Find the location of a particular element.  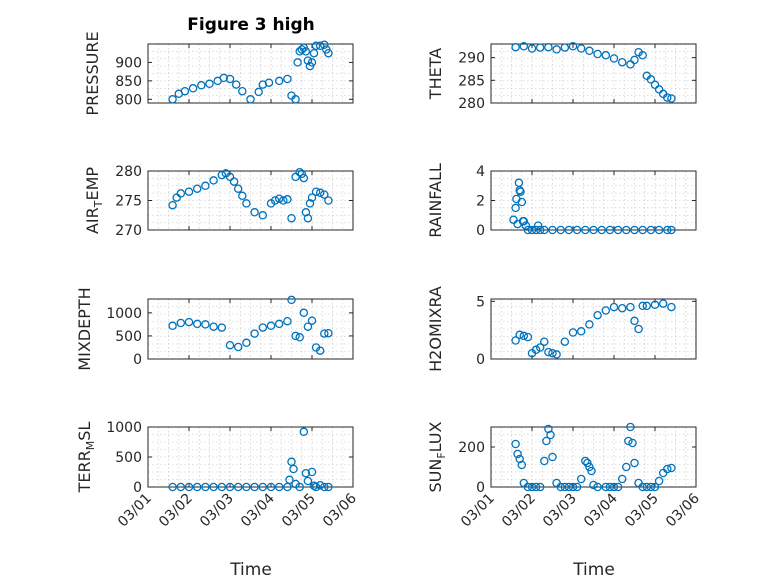

y-tick-label: 200 is located at coordinates (471, 448).